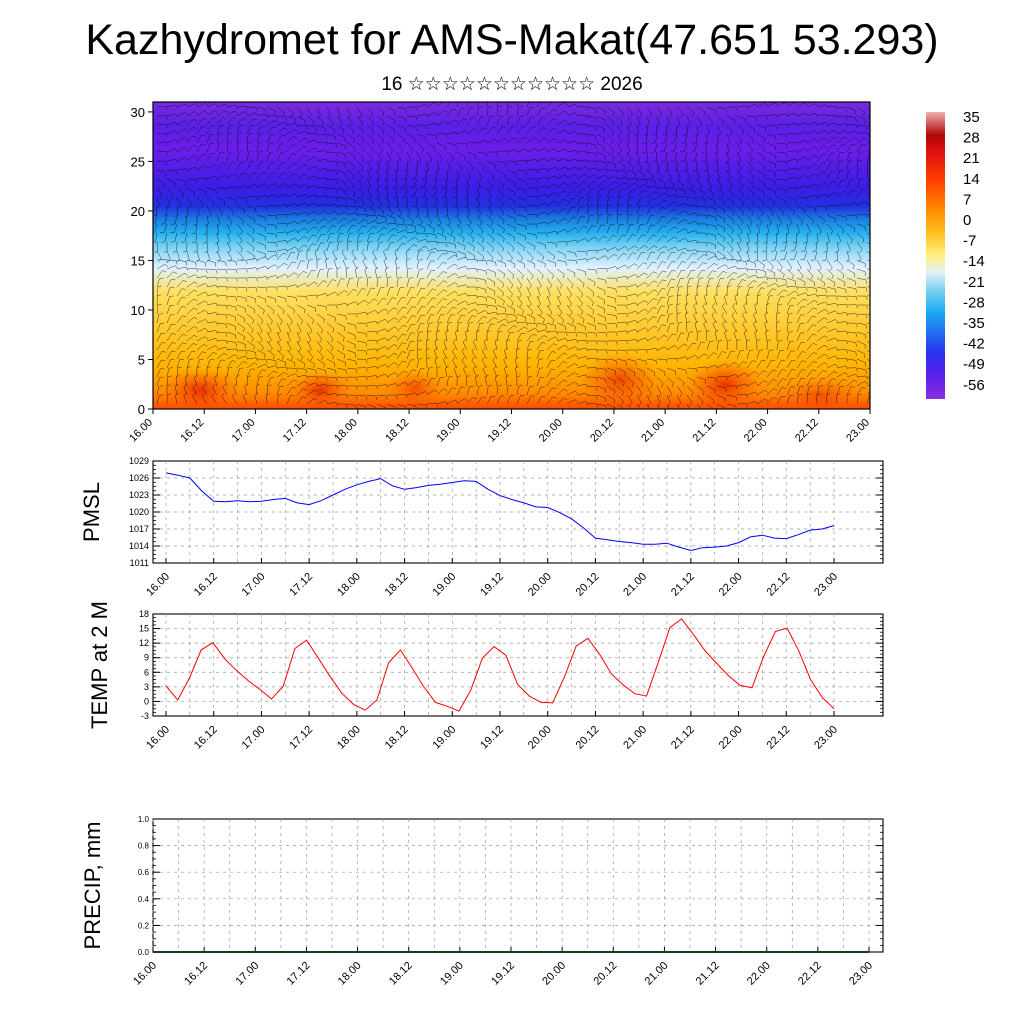 This screenshot has width=1024, height=1024. I want to click on temp-ytick-label: -3, so click(145, 716).